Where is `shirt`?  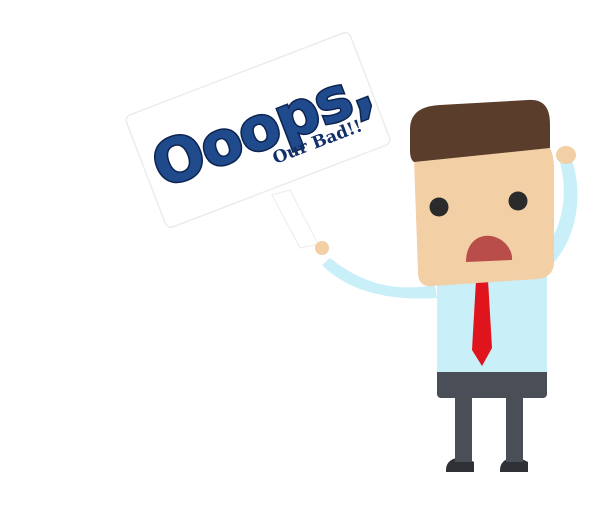
shirt is located at coordinates (492, 321).